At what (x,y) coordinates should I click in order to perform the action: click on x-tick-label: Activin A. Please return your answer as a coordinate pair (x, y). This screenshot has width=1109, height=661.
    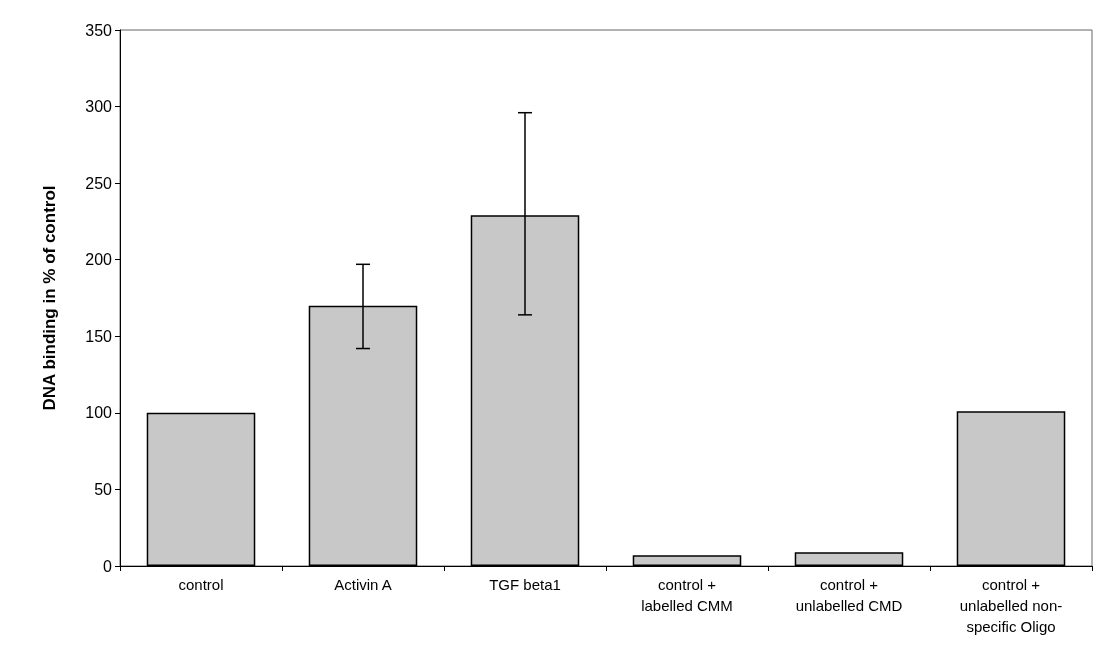
    Looking at the image, I should click on (363, 584).